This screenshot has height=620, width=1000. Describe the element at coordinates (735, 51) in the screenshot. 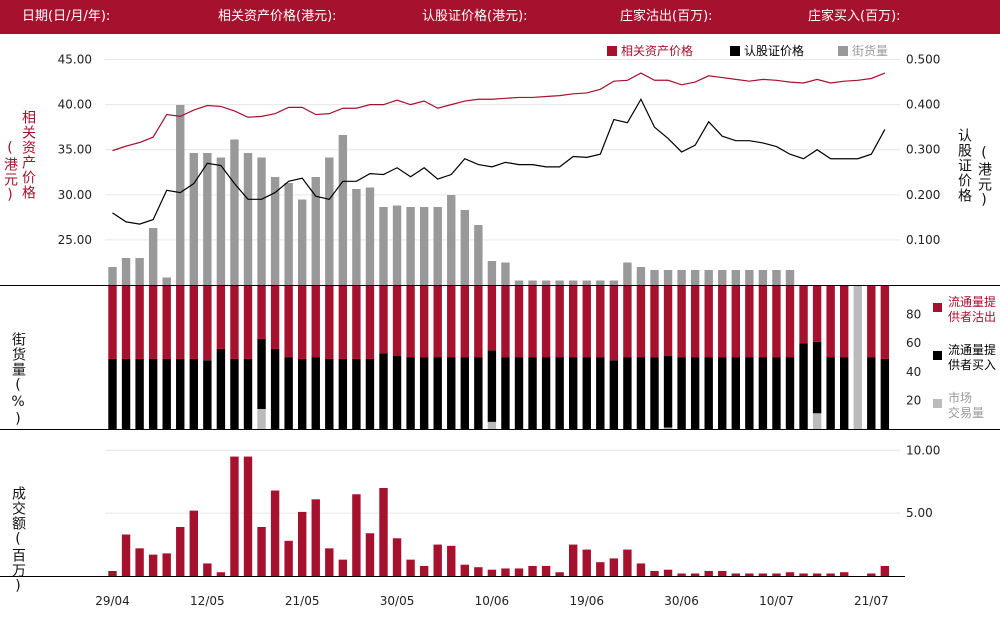

I see `legend-swatch-warrant` at that location.